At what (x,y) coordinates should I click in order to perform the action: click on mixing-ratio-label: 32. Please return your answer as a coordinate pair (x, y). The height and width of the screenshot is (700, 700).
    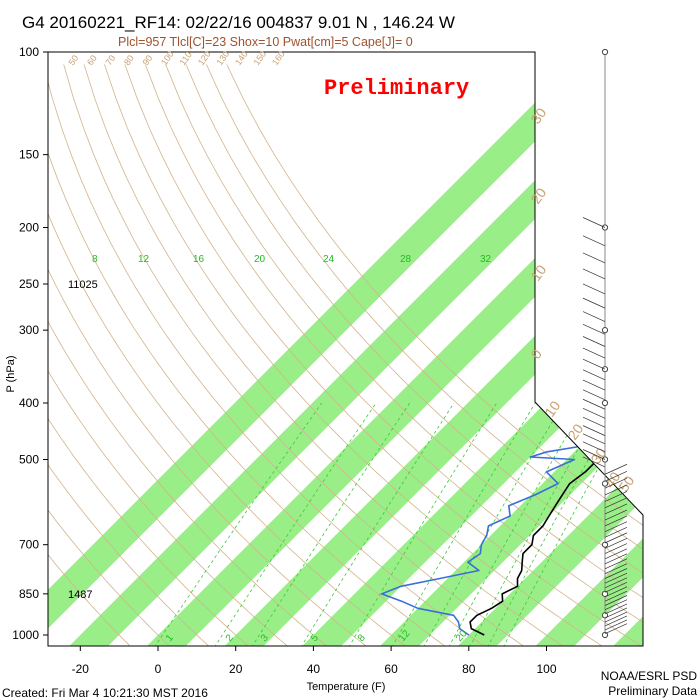
    Looking at the image, I should click on (486, 259).